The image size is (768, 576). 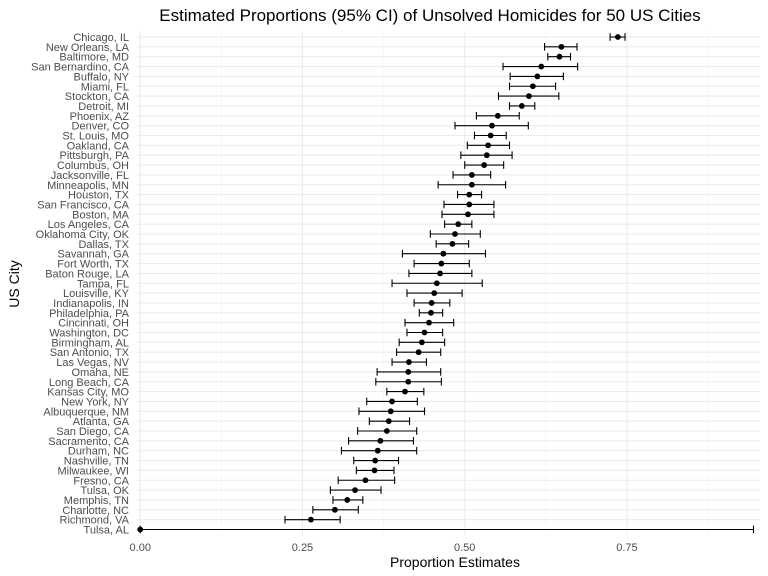 I want to click on y-tick-label: Houston, TX, so click(x=99, y=196).